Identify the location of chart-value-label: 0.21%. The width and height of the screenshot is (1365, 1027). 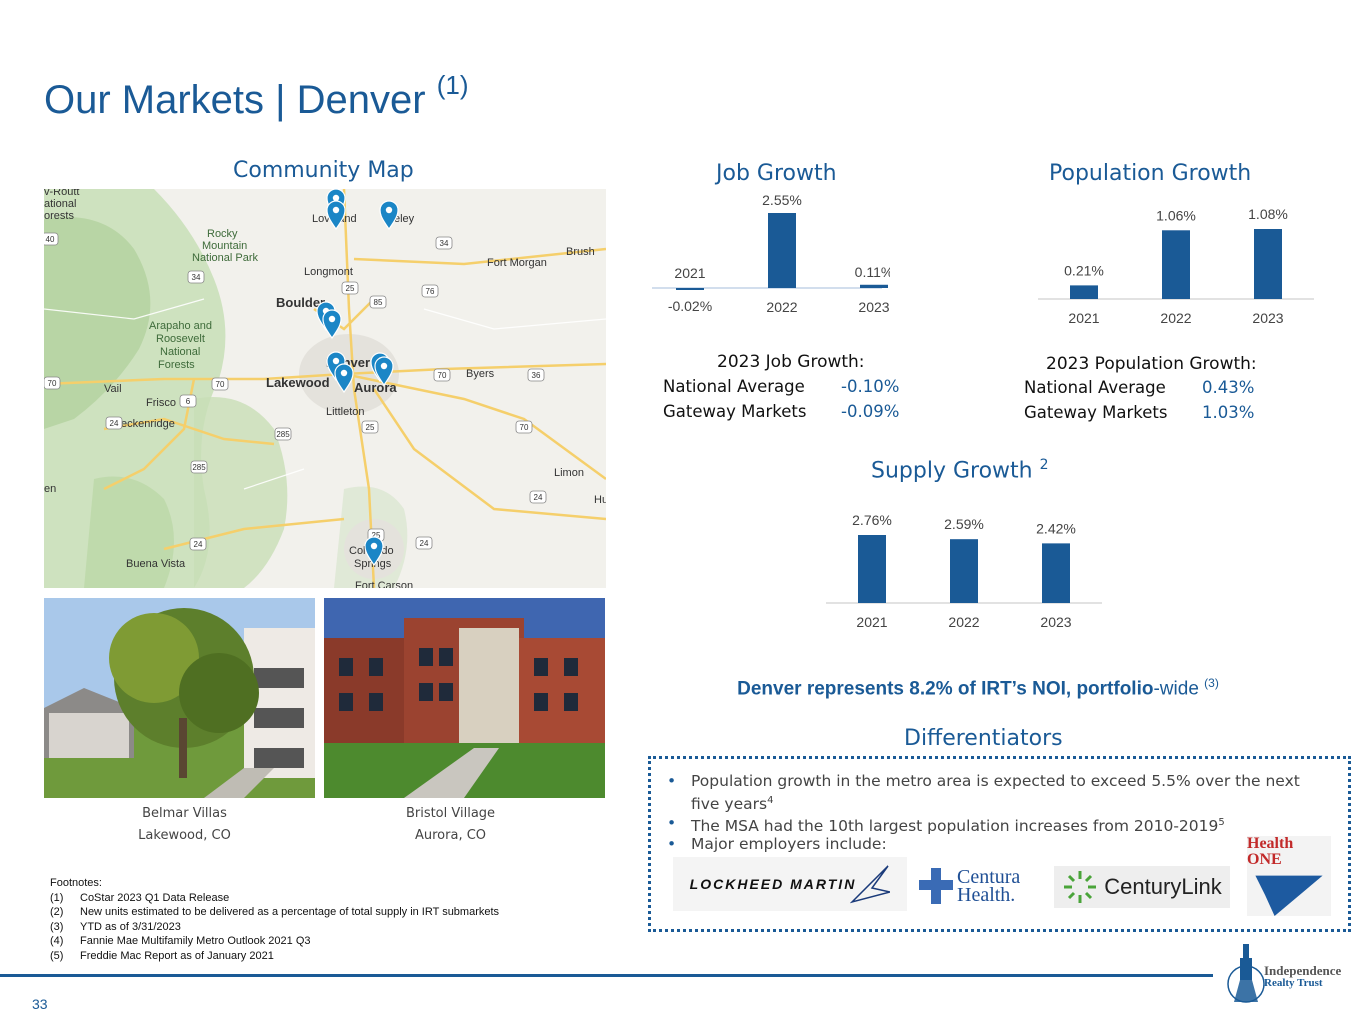
(1084, 270).